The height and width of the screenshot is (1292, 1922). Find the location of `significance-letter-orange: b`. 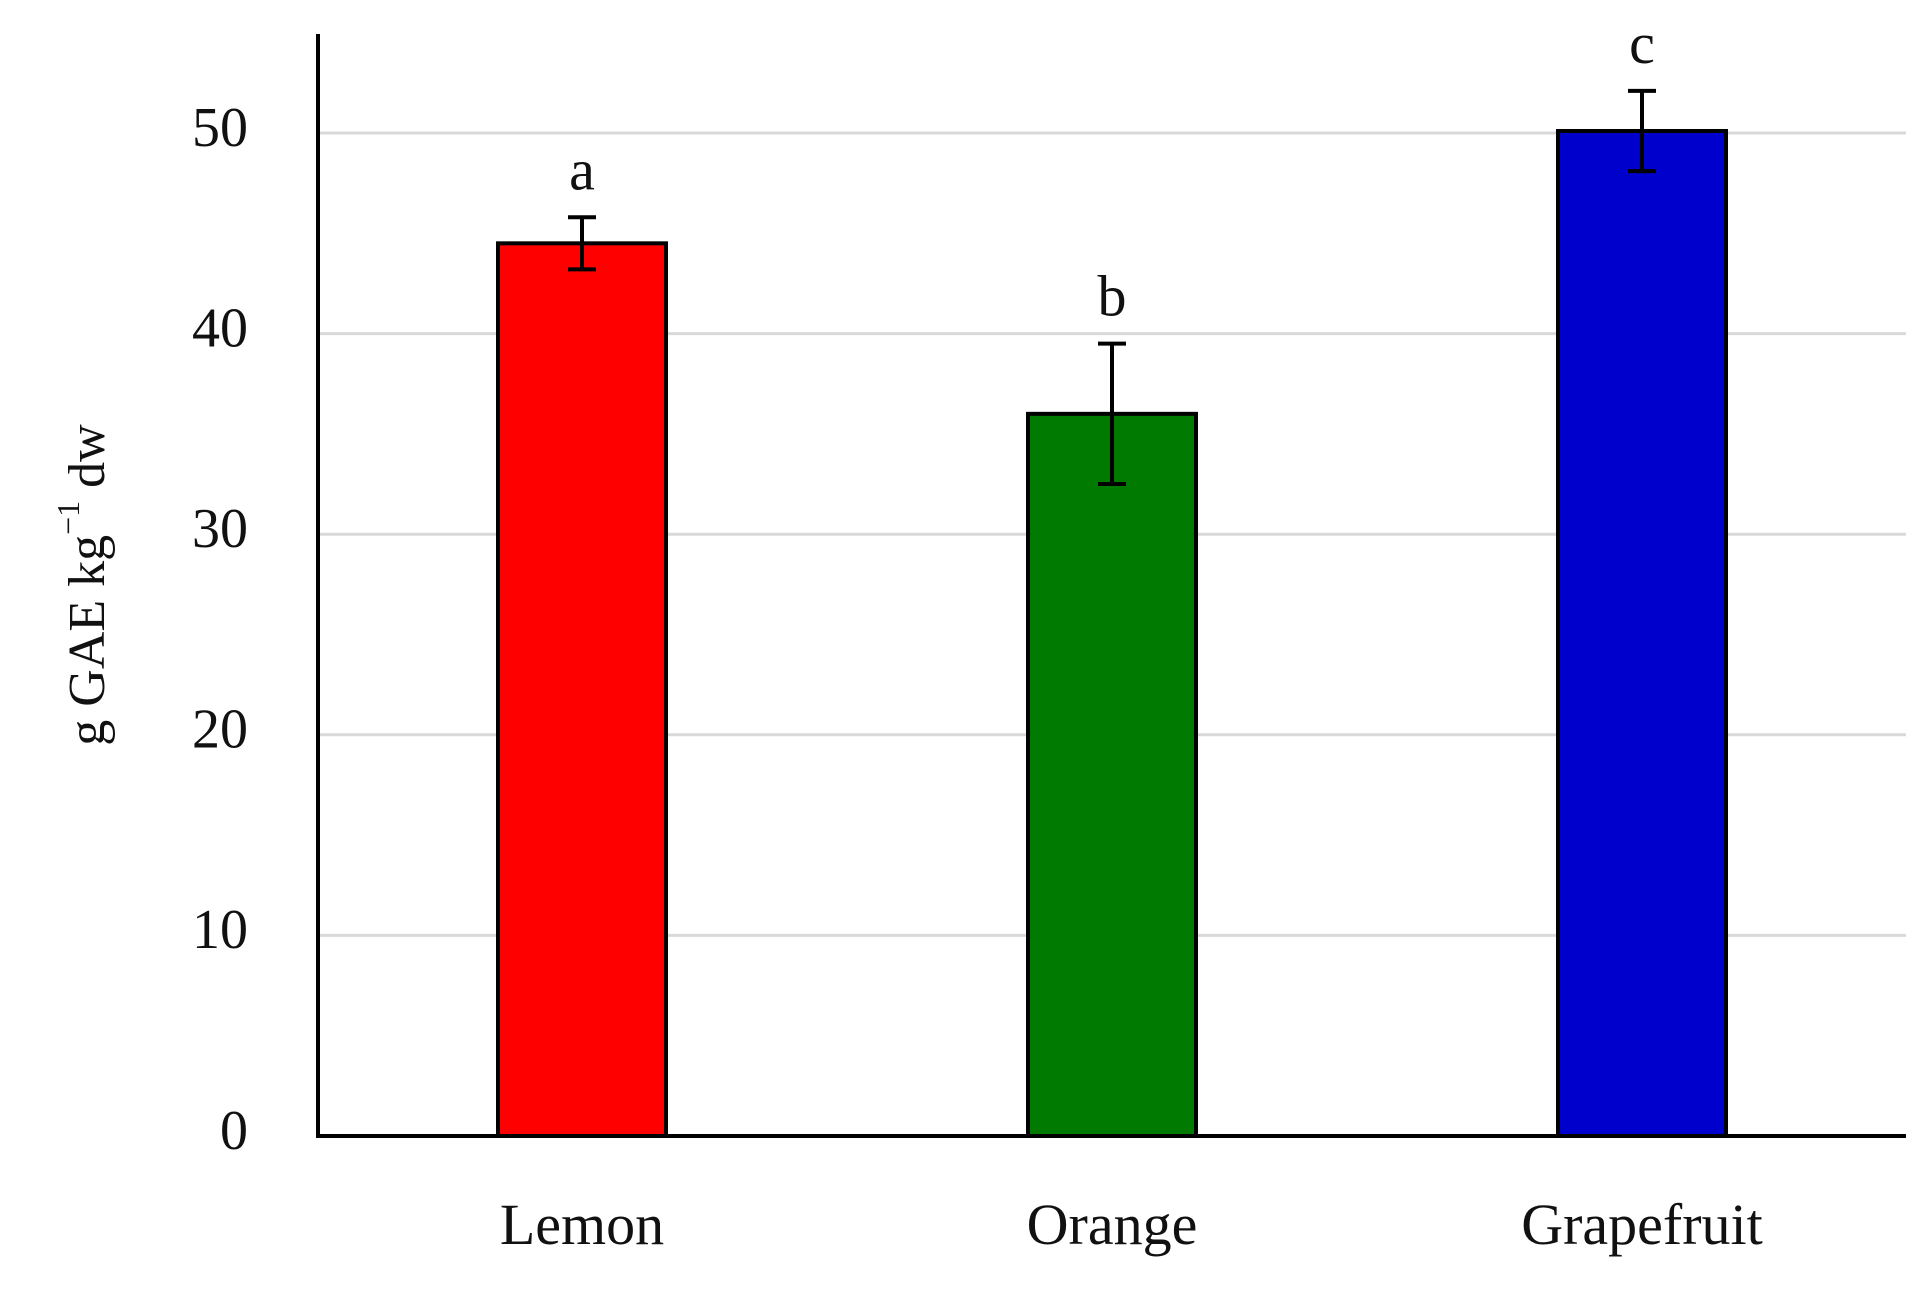

significance-letter-orange: b is located at coordinates (1112, 296).